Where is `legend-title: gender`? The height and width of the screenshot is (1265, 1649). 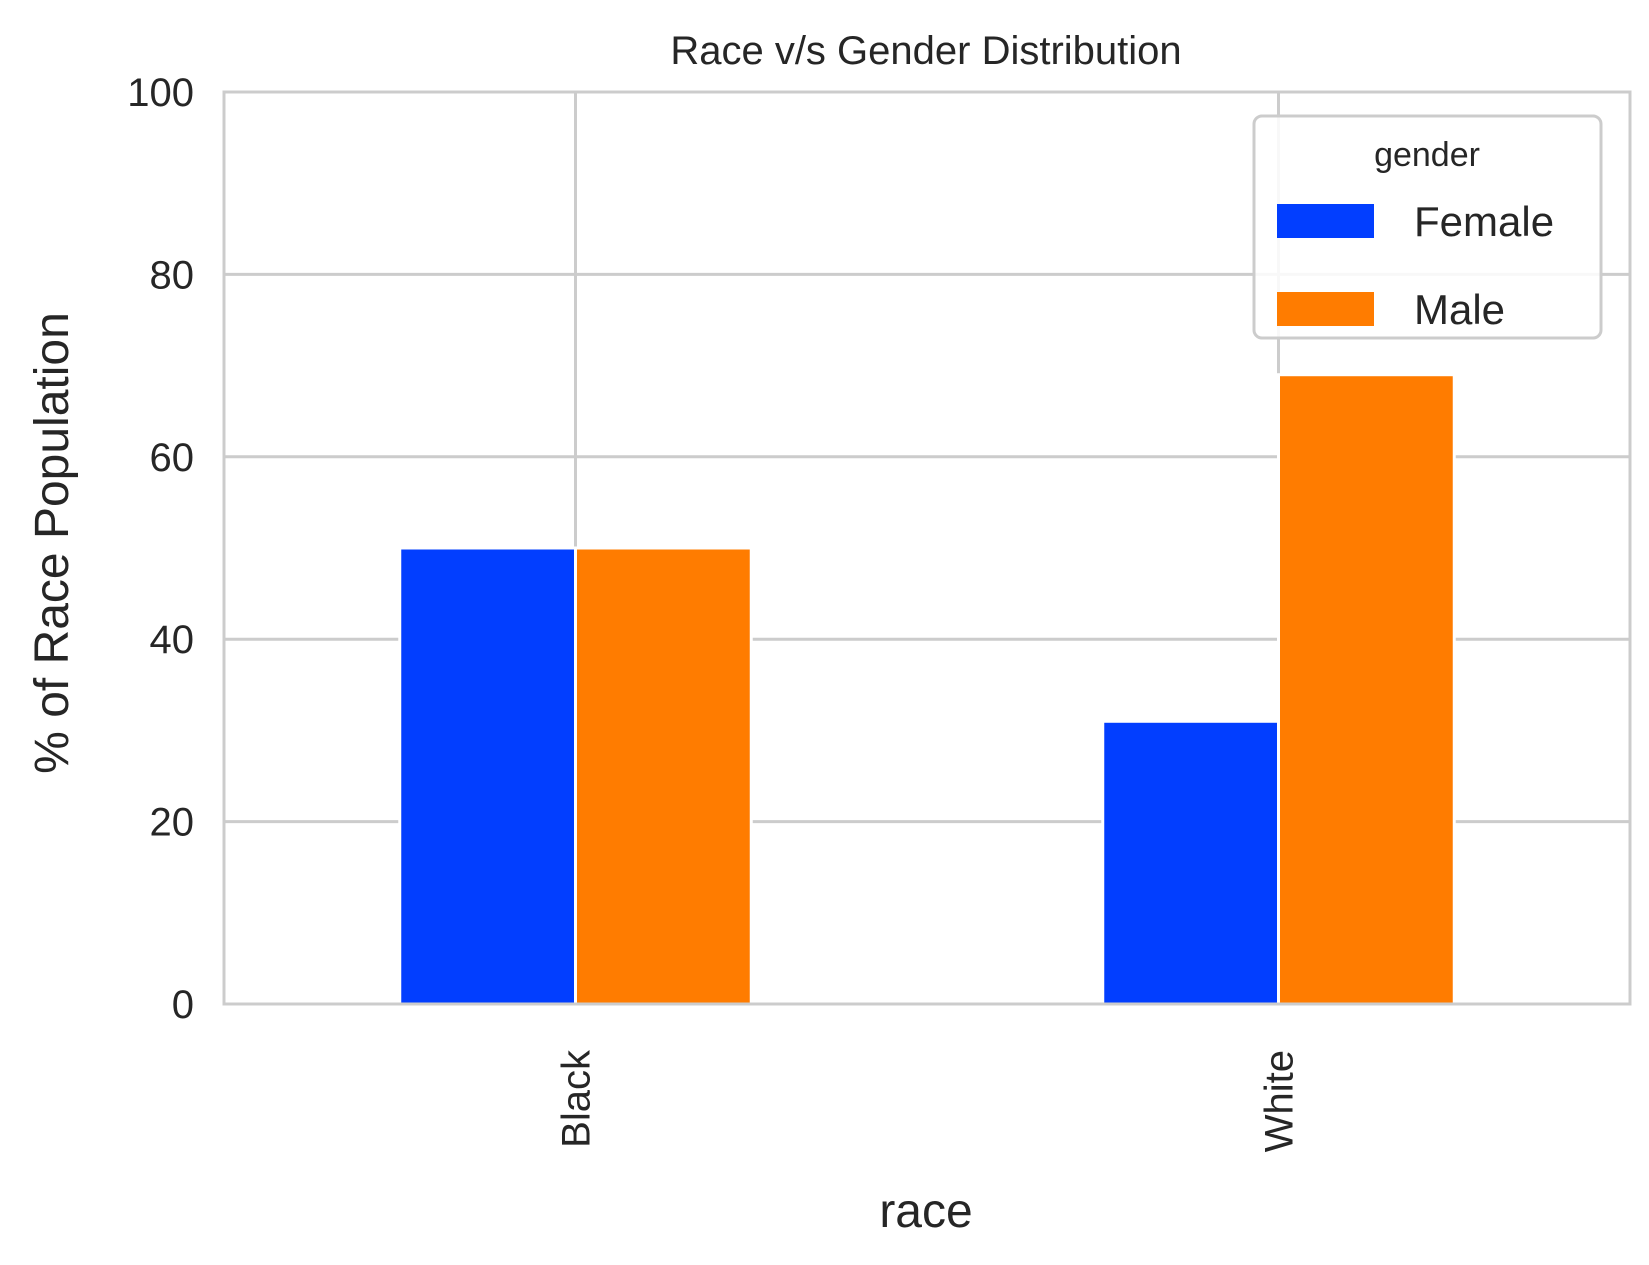
legend-title: gender is located at coordinates (1427, 155).